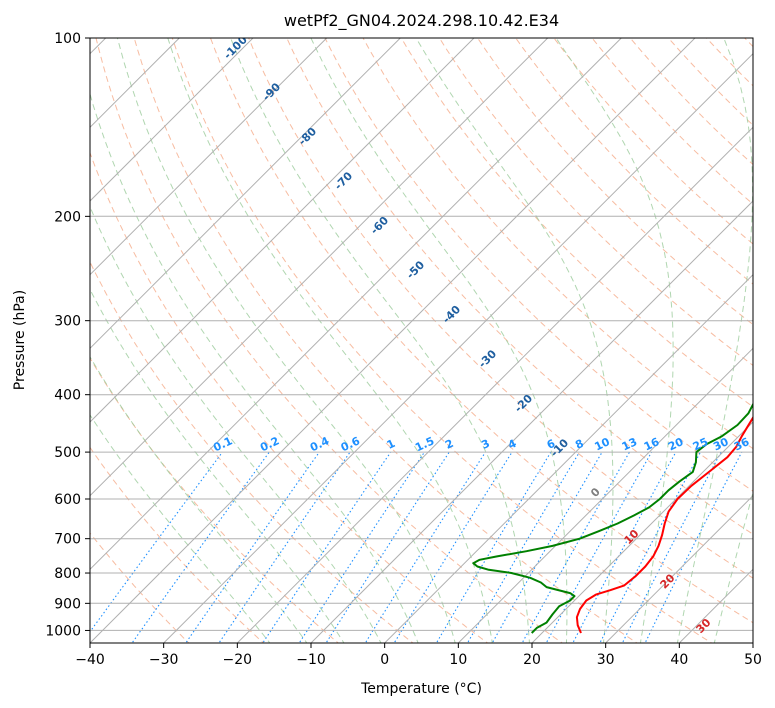  What do you see at coordinates (63, 631) in the screenshot?
I see `y-tick-label: 1000` at bounding box center [63, 631].